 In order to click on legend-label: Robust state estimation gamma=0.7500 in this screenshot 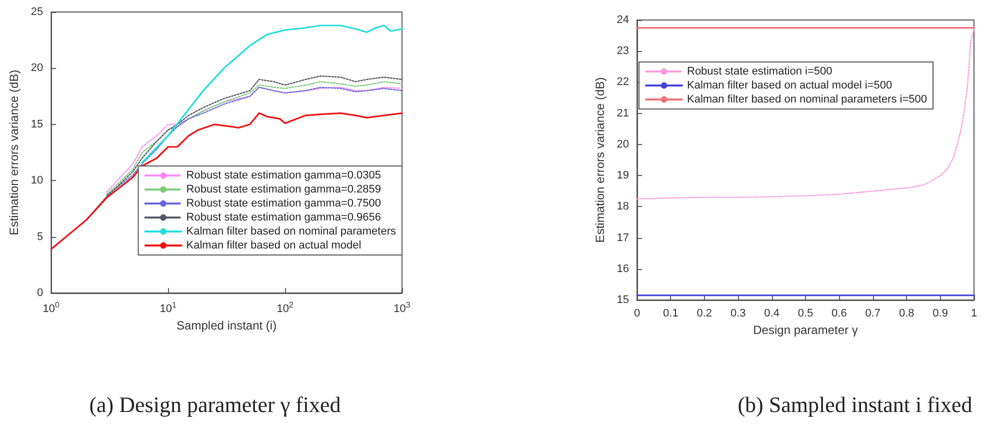, I will do `click(284, 204)`.